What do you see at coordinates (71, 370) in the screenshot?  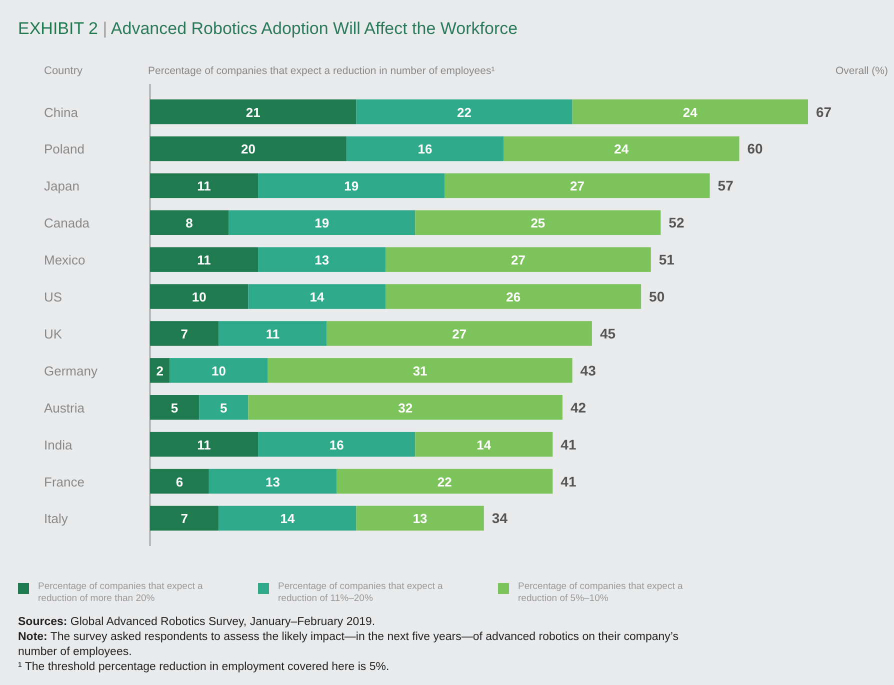 I see `y-tick-label: Germany` at bounding box center [71, 370].